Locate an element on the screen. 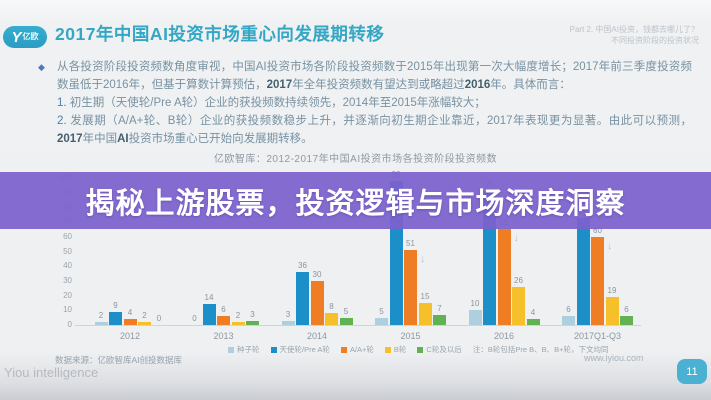 Image resolution: width=711 pixels, height=400 pixels. logo-y: Y is located at coordinates (16, 37).